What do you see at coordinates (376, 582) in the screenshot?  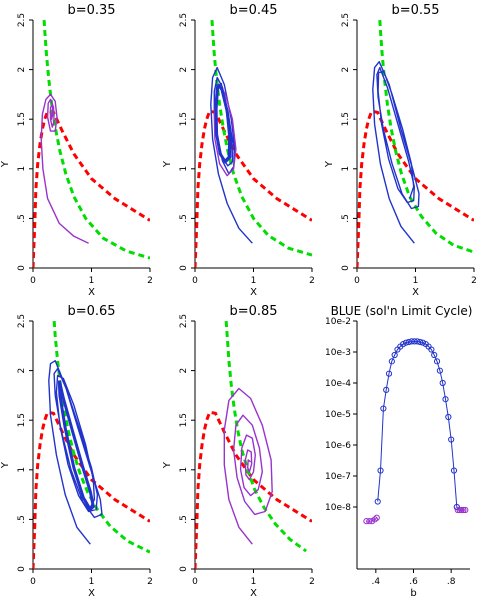 I see `x-tick-label: .4` at bounding box center [376, 582].